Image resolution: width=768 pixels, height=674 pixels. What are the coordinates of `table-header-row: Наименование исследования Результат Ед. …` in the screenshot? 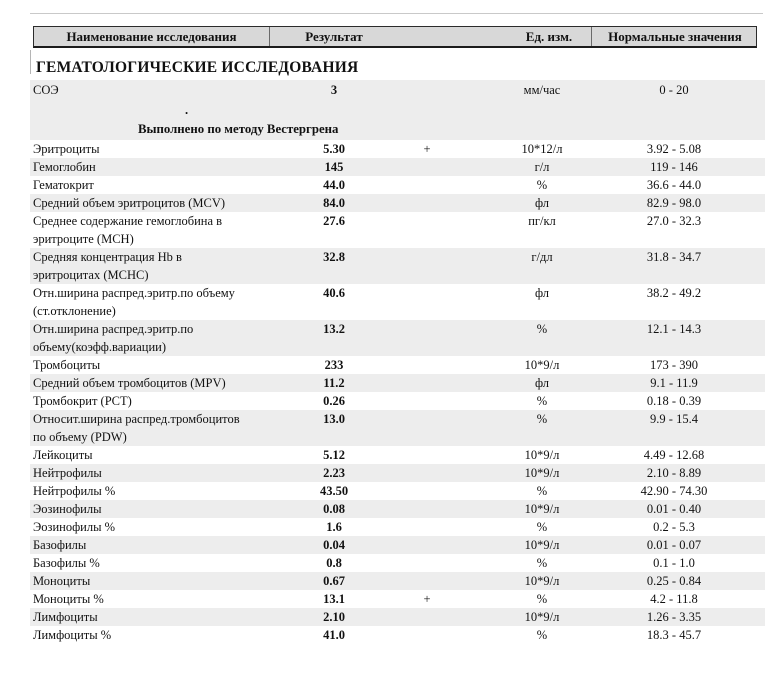 It's located at (395, 37).